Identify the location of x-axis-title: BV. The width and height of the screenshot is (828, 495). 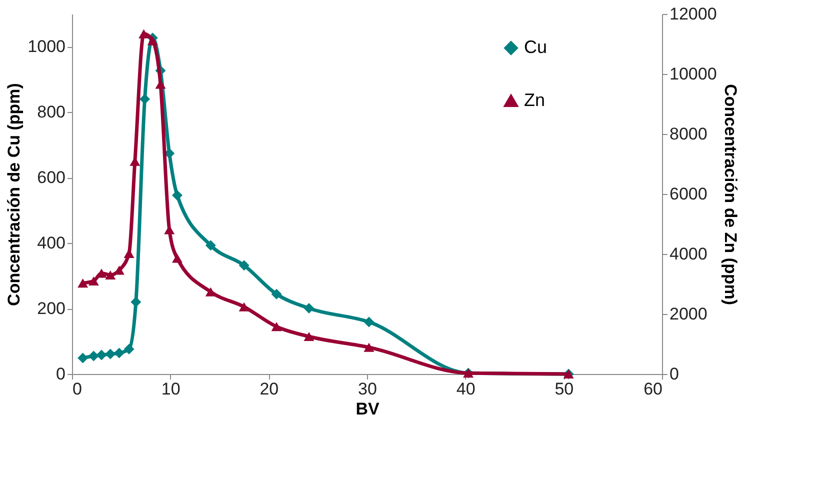
(368, 409).